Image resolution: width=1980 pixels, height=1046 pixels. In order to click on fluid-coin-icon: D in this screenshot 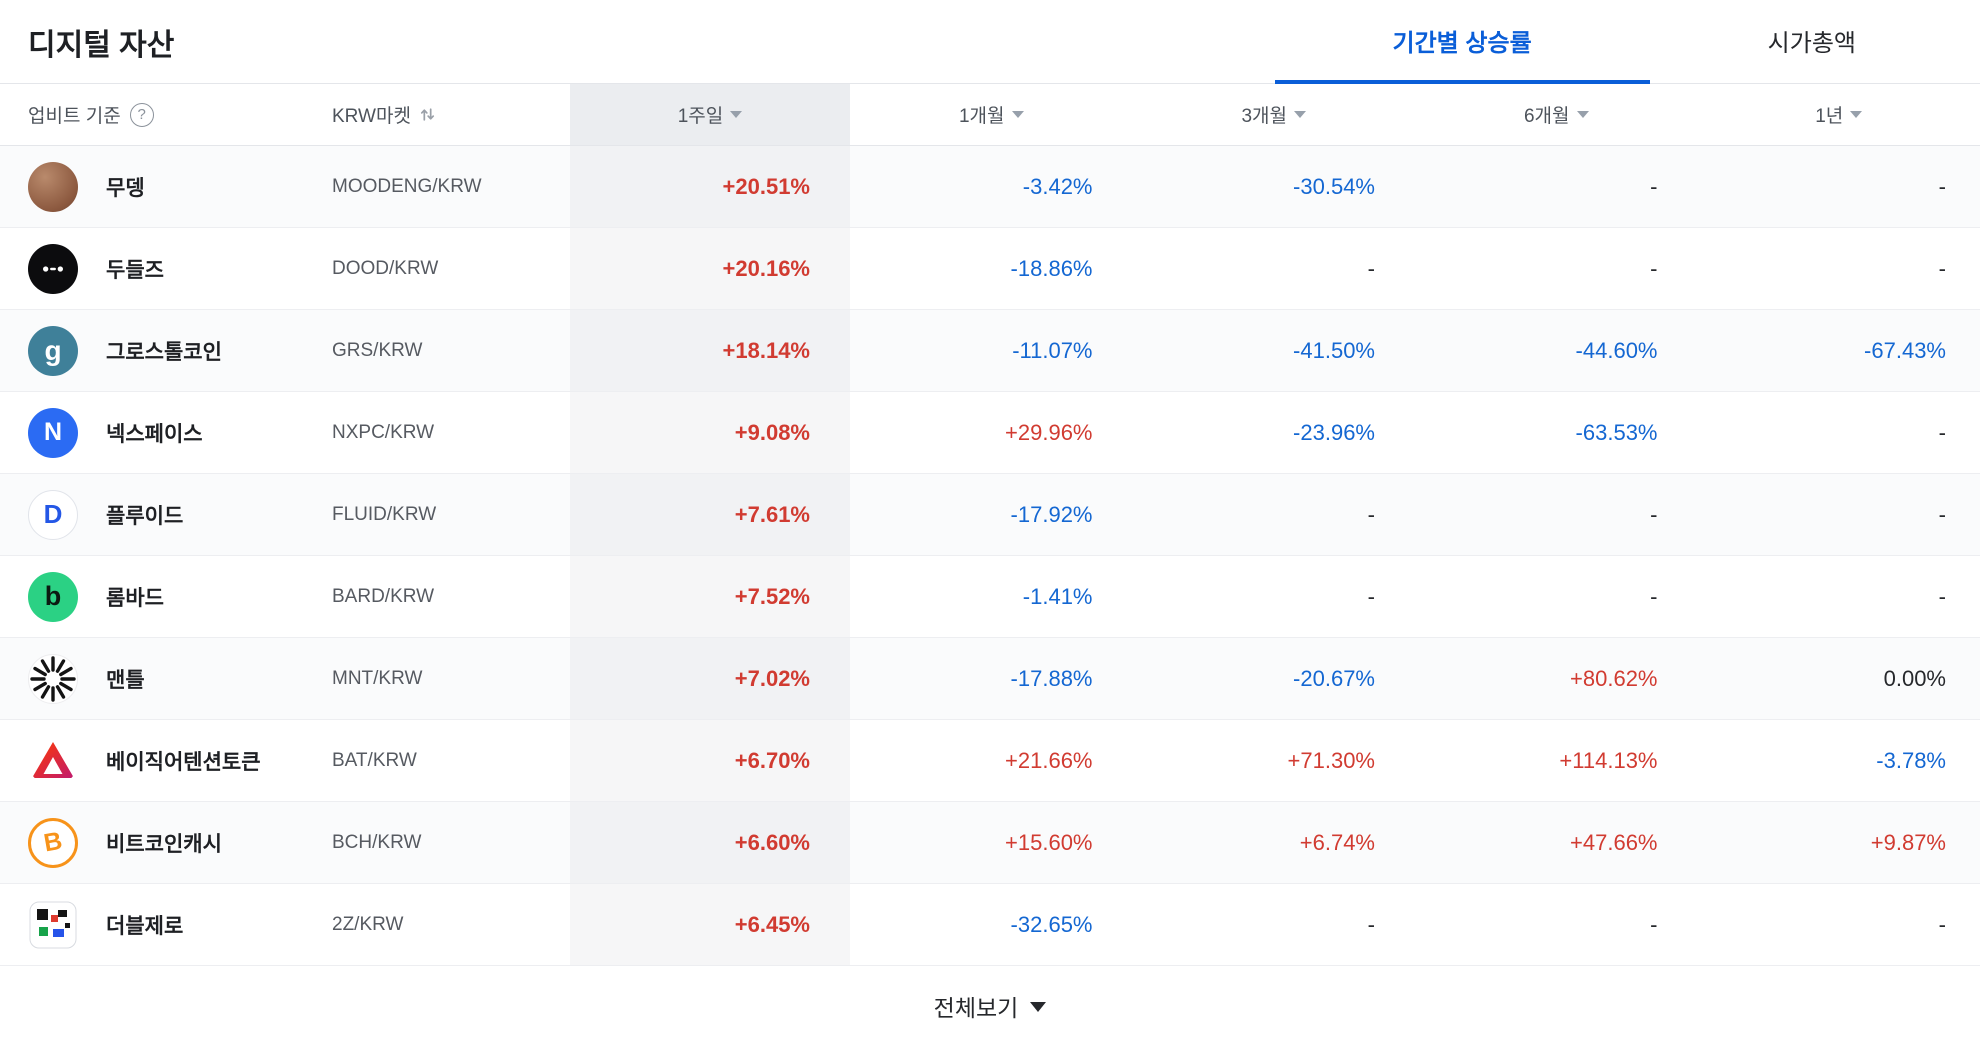, I will do `click(53, 514)`.